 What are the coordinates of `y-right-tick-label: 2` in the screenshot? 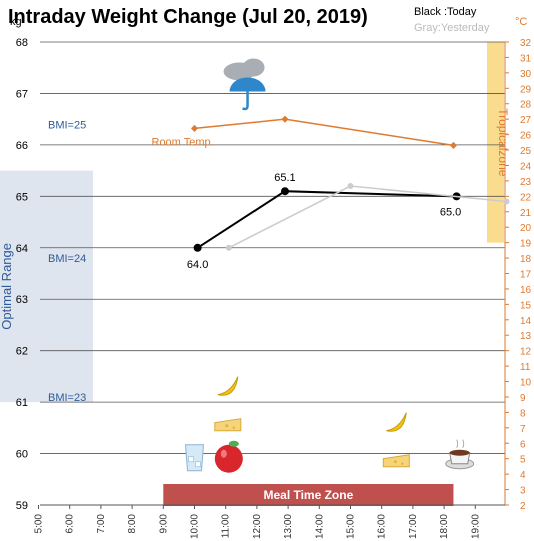 It's located at (523, 506).